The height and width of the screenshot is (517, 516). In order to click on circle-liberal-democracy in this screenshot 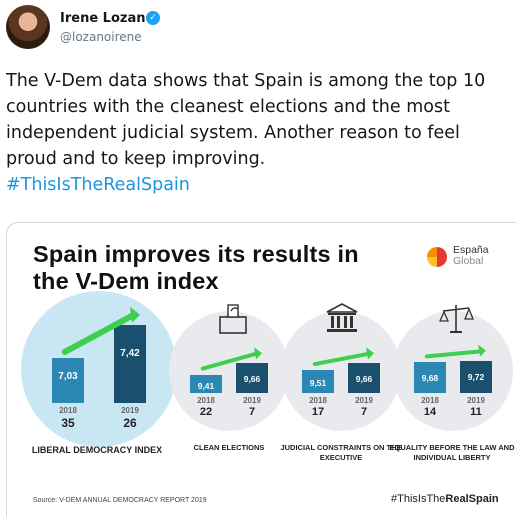, I will do `click(99, 369)`.